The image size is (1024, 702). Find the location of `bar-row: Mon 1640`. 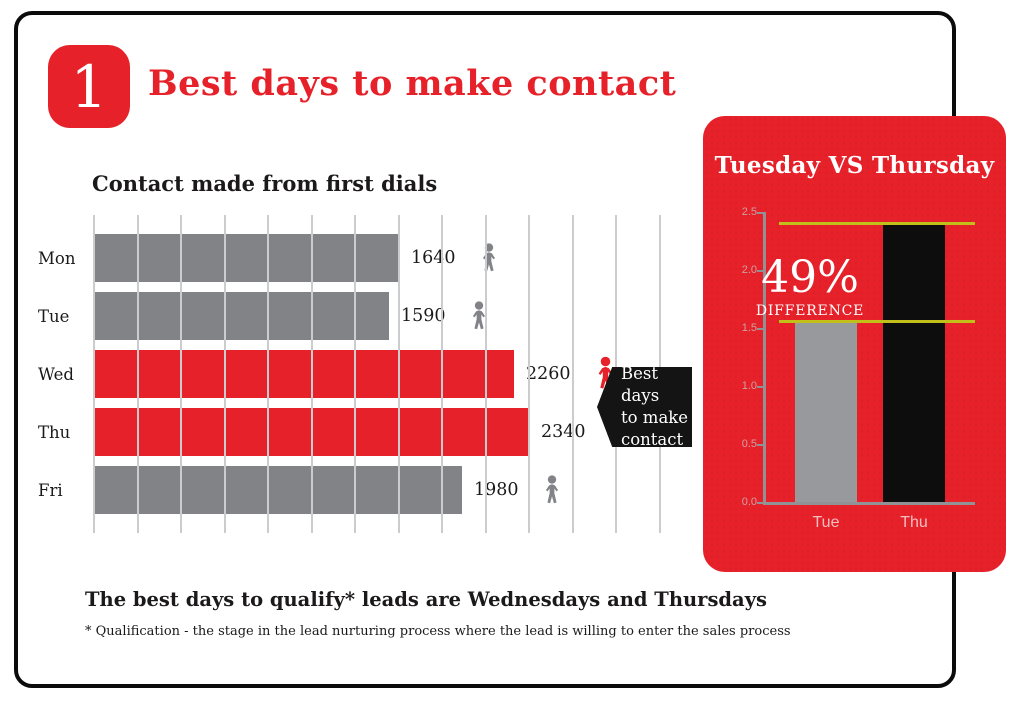

bar-row: Mon 1640 is located at coordinates (269, 258).